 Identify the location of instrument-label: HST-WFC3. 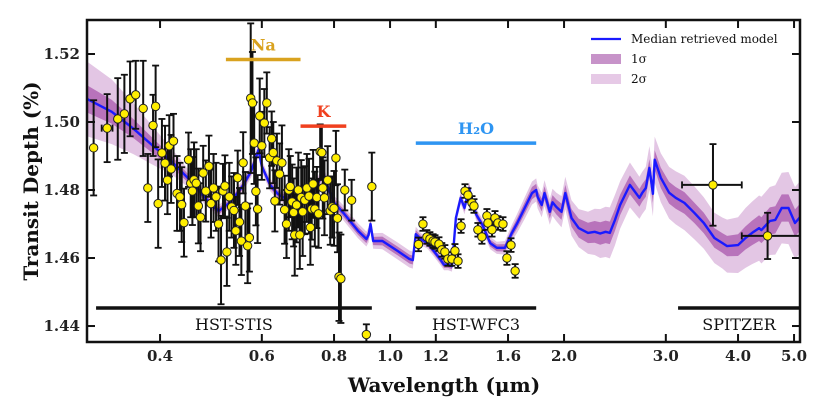
(476, 324).